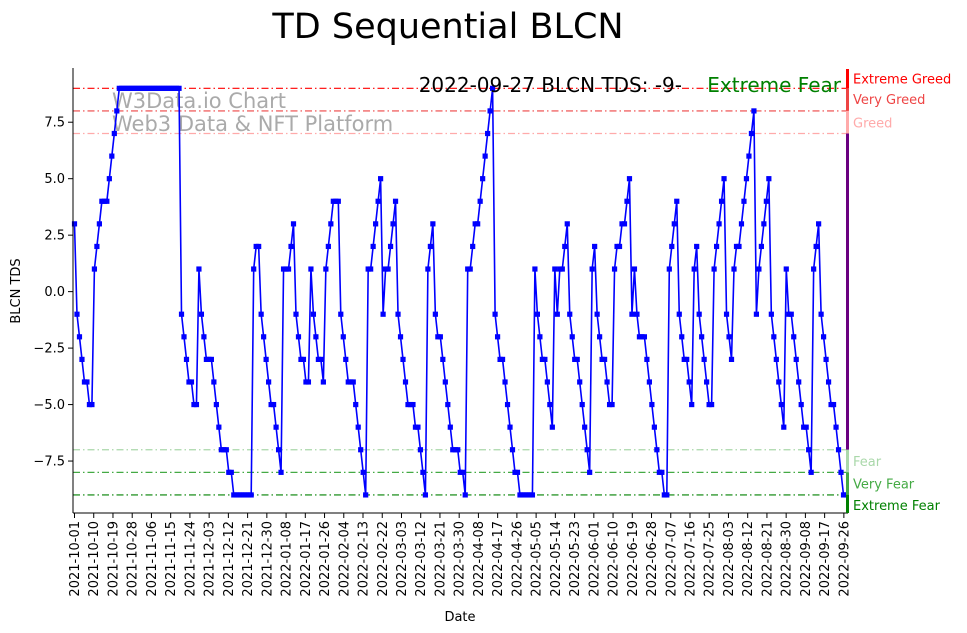 Image resolution: width=967 pixels, height=633 pixels. Describe the element at coordinates (479, 559) in the screenshot. I see `x-tick-label: 2022-04-08` at that location.